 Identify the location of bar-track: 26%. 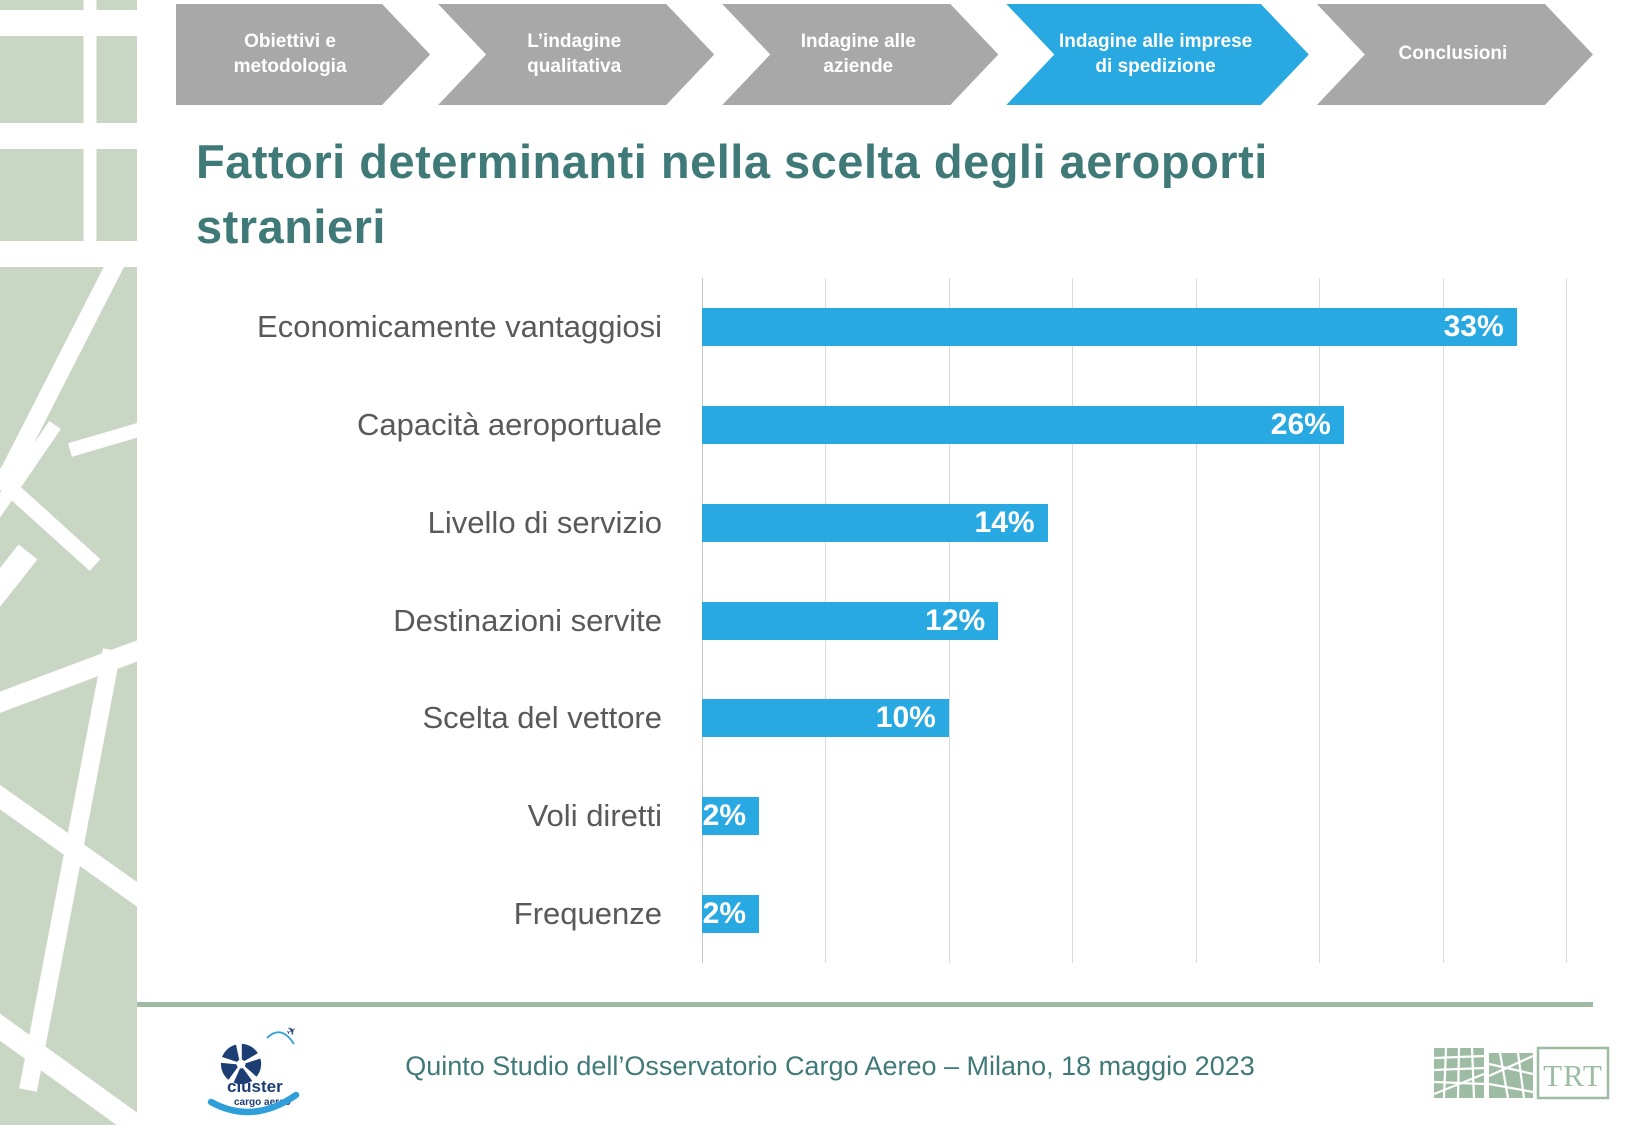
(1134, 424).